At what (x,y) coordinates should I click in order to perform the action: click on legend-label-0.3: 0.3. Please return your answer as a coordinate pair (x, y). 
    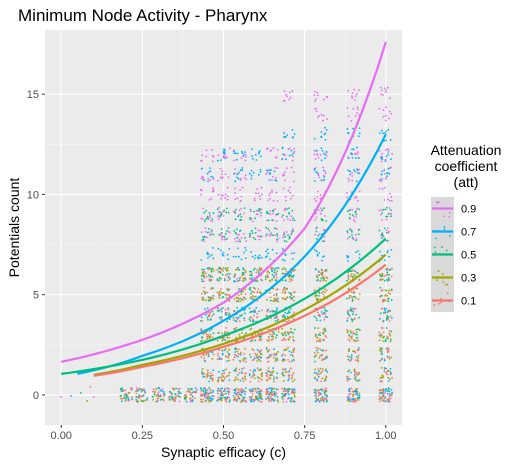
    Looking at the image, I should click on (468, 279).